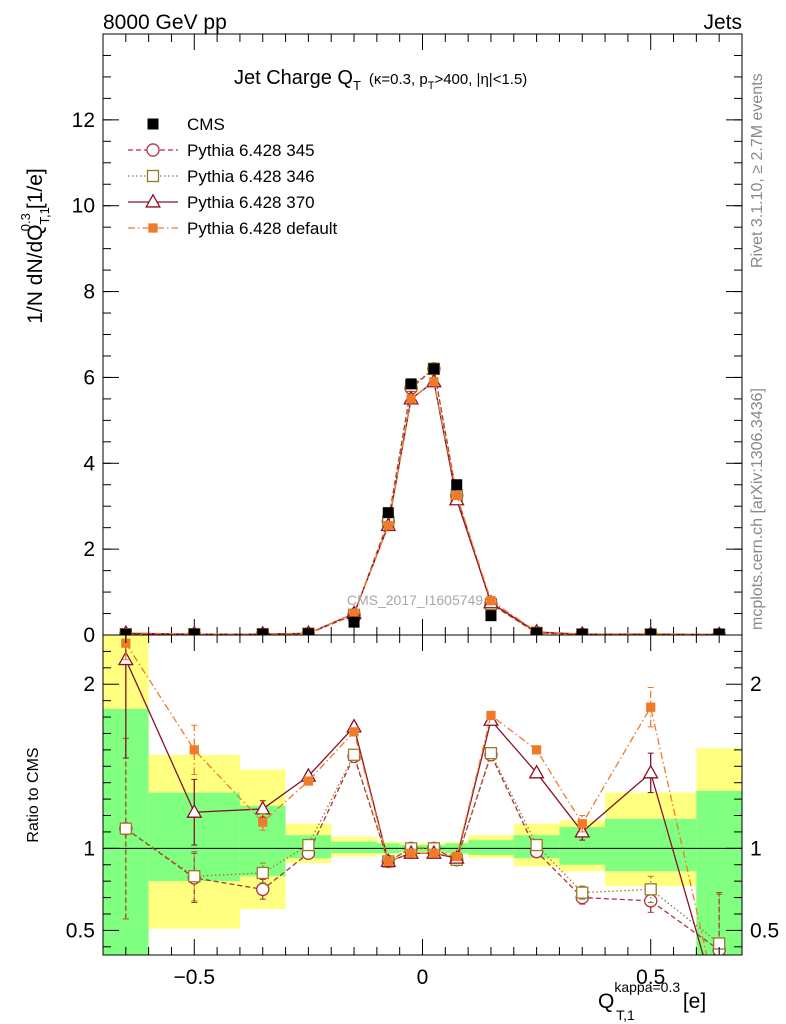 The height and width of the screenshot is (1024, 786). I want to click on y-tick-label: 2, so click(89, 549).